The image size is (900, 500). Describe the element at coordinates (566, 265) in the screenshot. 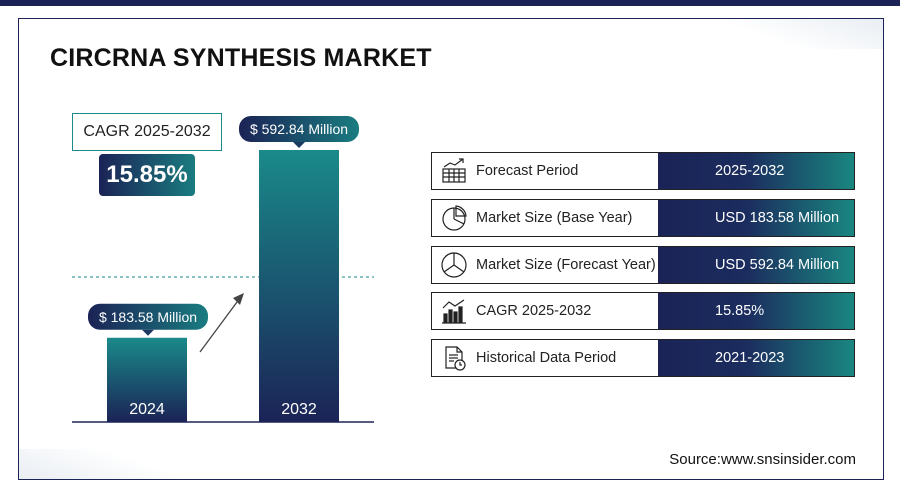

I see `row-label: Market Size (Forecast Year)` at that location.